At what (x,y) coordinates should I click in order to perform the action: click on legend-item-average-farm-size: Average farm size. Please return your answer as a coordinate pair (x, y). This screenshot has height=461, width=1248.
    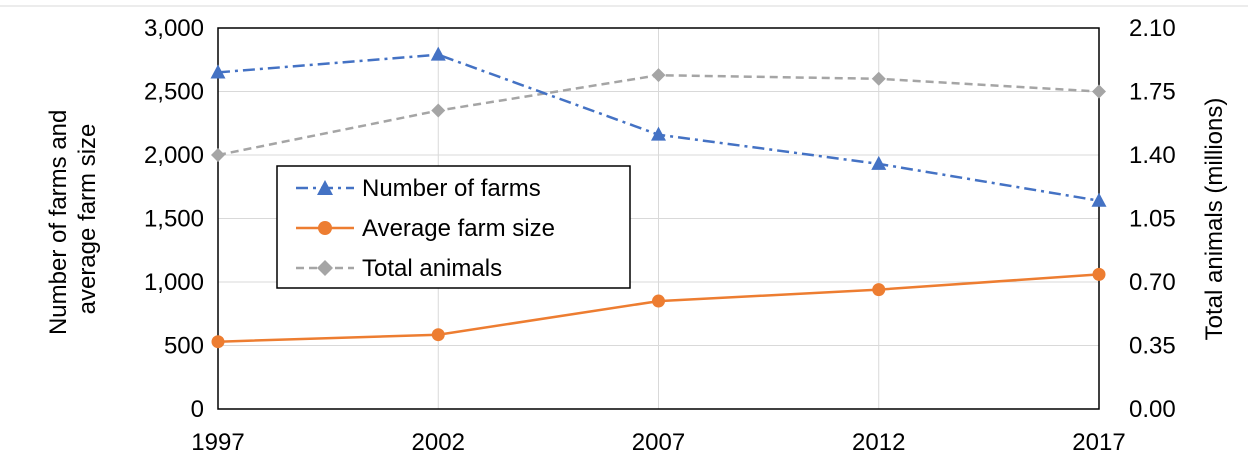
    Looking at the image, I should click on (425, 228).